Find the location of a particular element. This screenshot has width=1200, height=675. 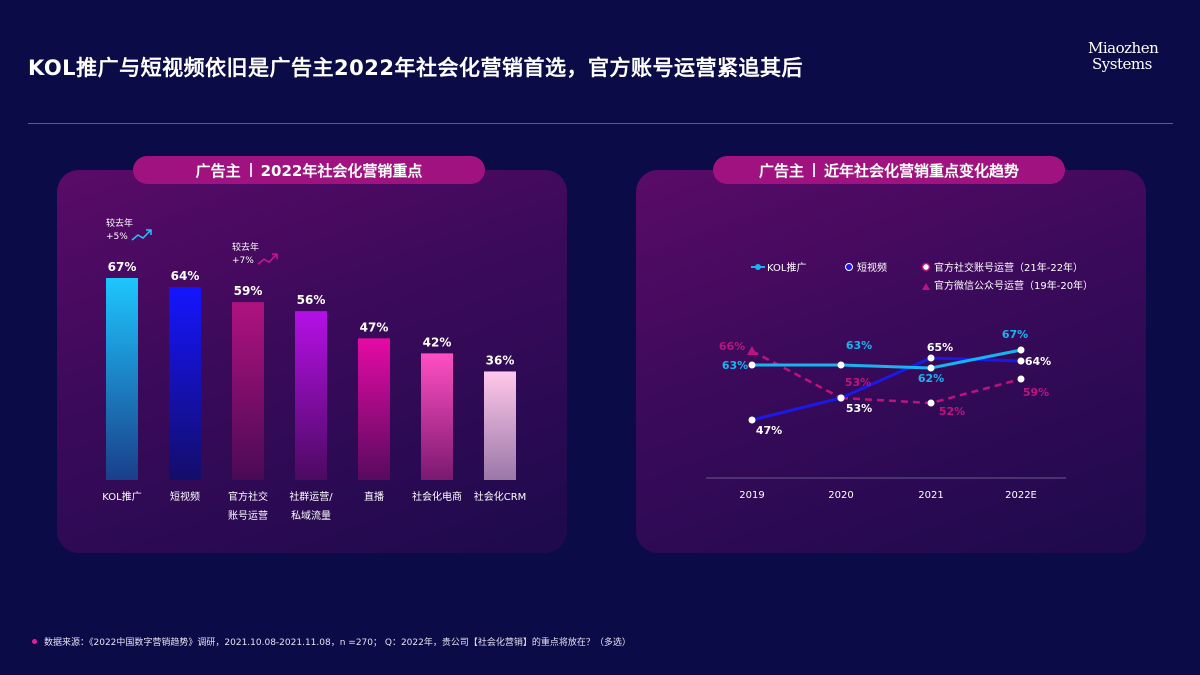

kol-data-label: 67% is located at coordinates (1015, 334).